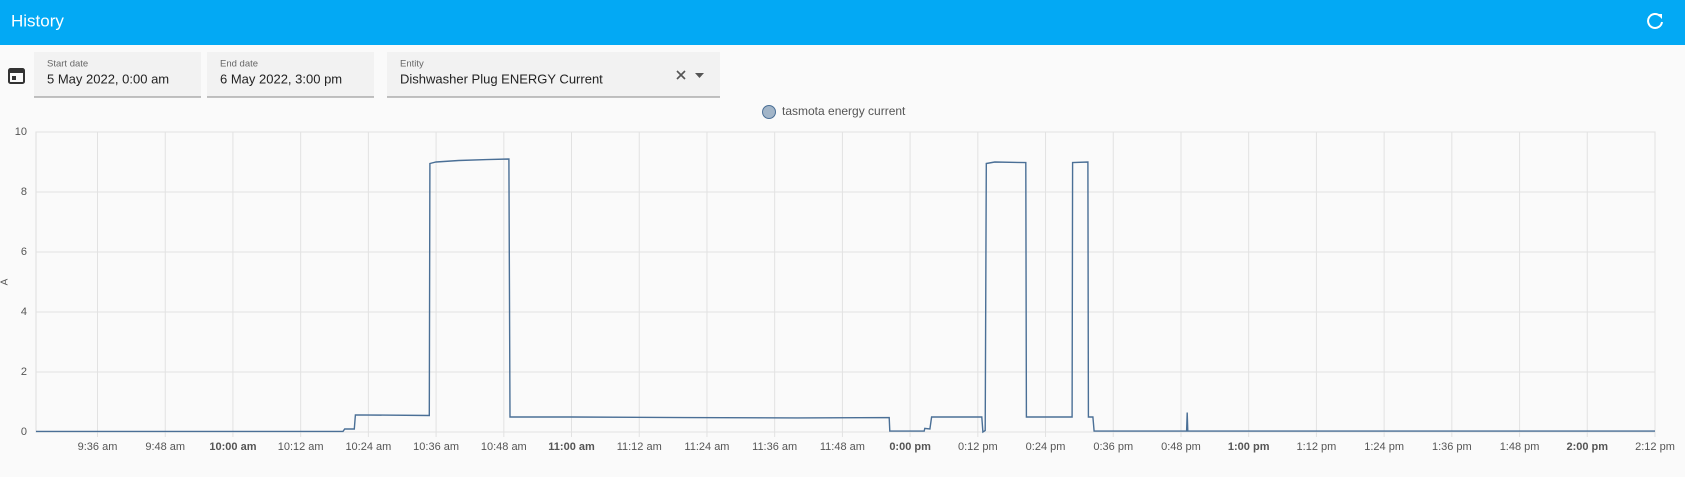  Describe the element at coordinates (108, 78) in the screenshot. I see `field-value: 5 May 2022, 0:00 am` at that location.